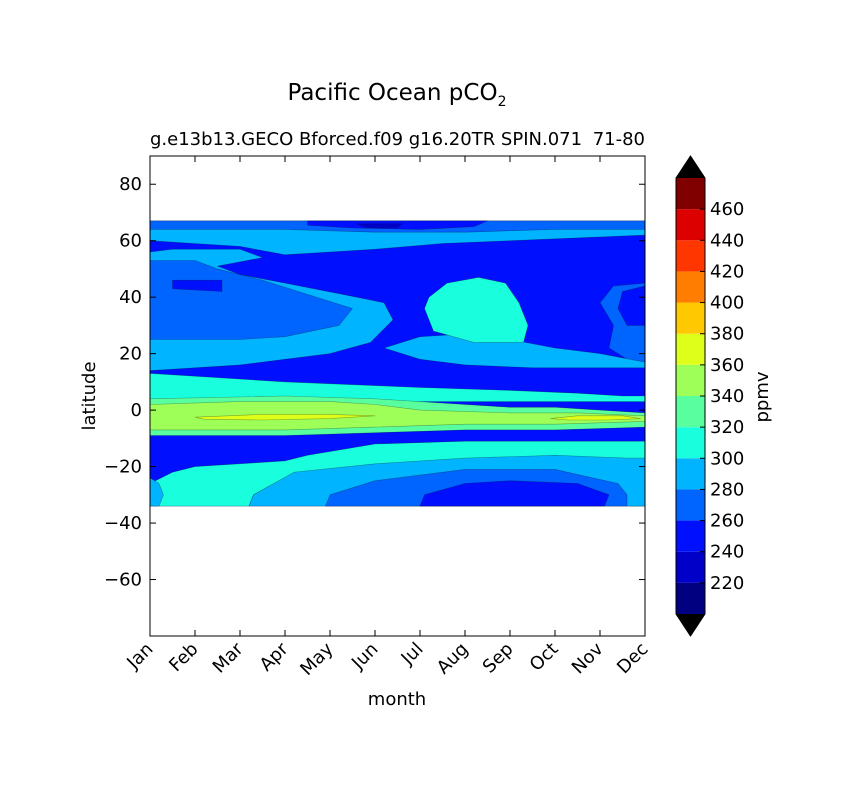 The height and width of the screenshot is (788, 851). Describe the element at coordinates (727, 271) in the screenshot. I see `colorbar-tick-label: 420` at that location.